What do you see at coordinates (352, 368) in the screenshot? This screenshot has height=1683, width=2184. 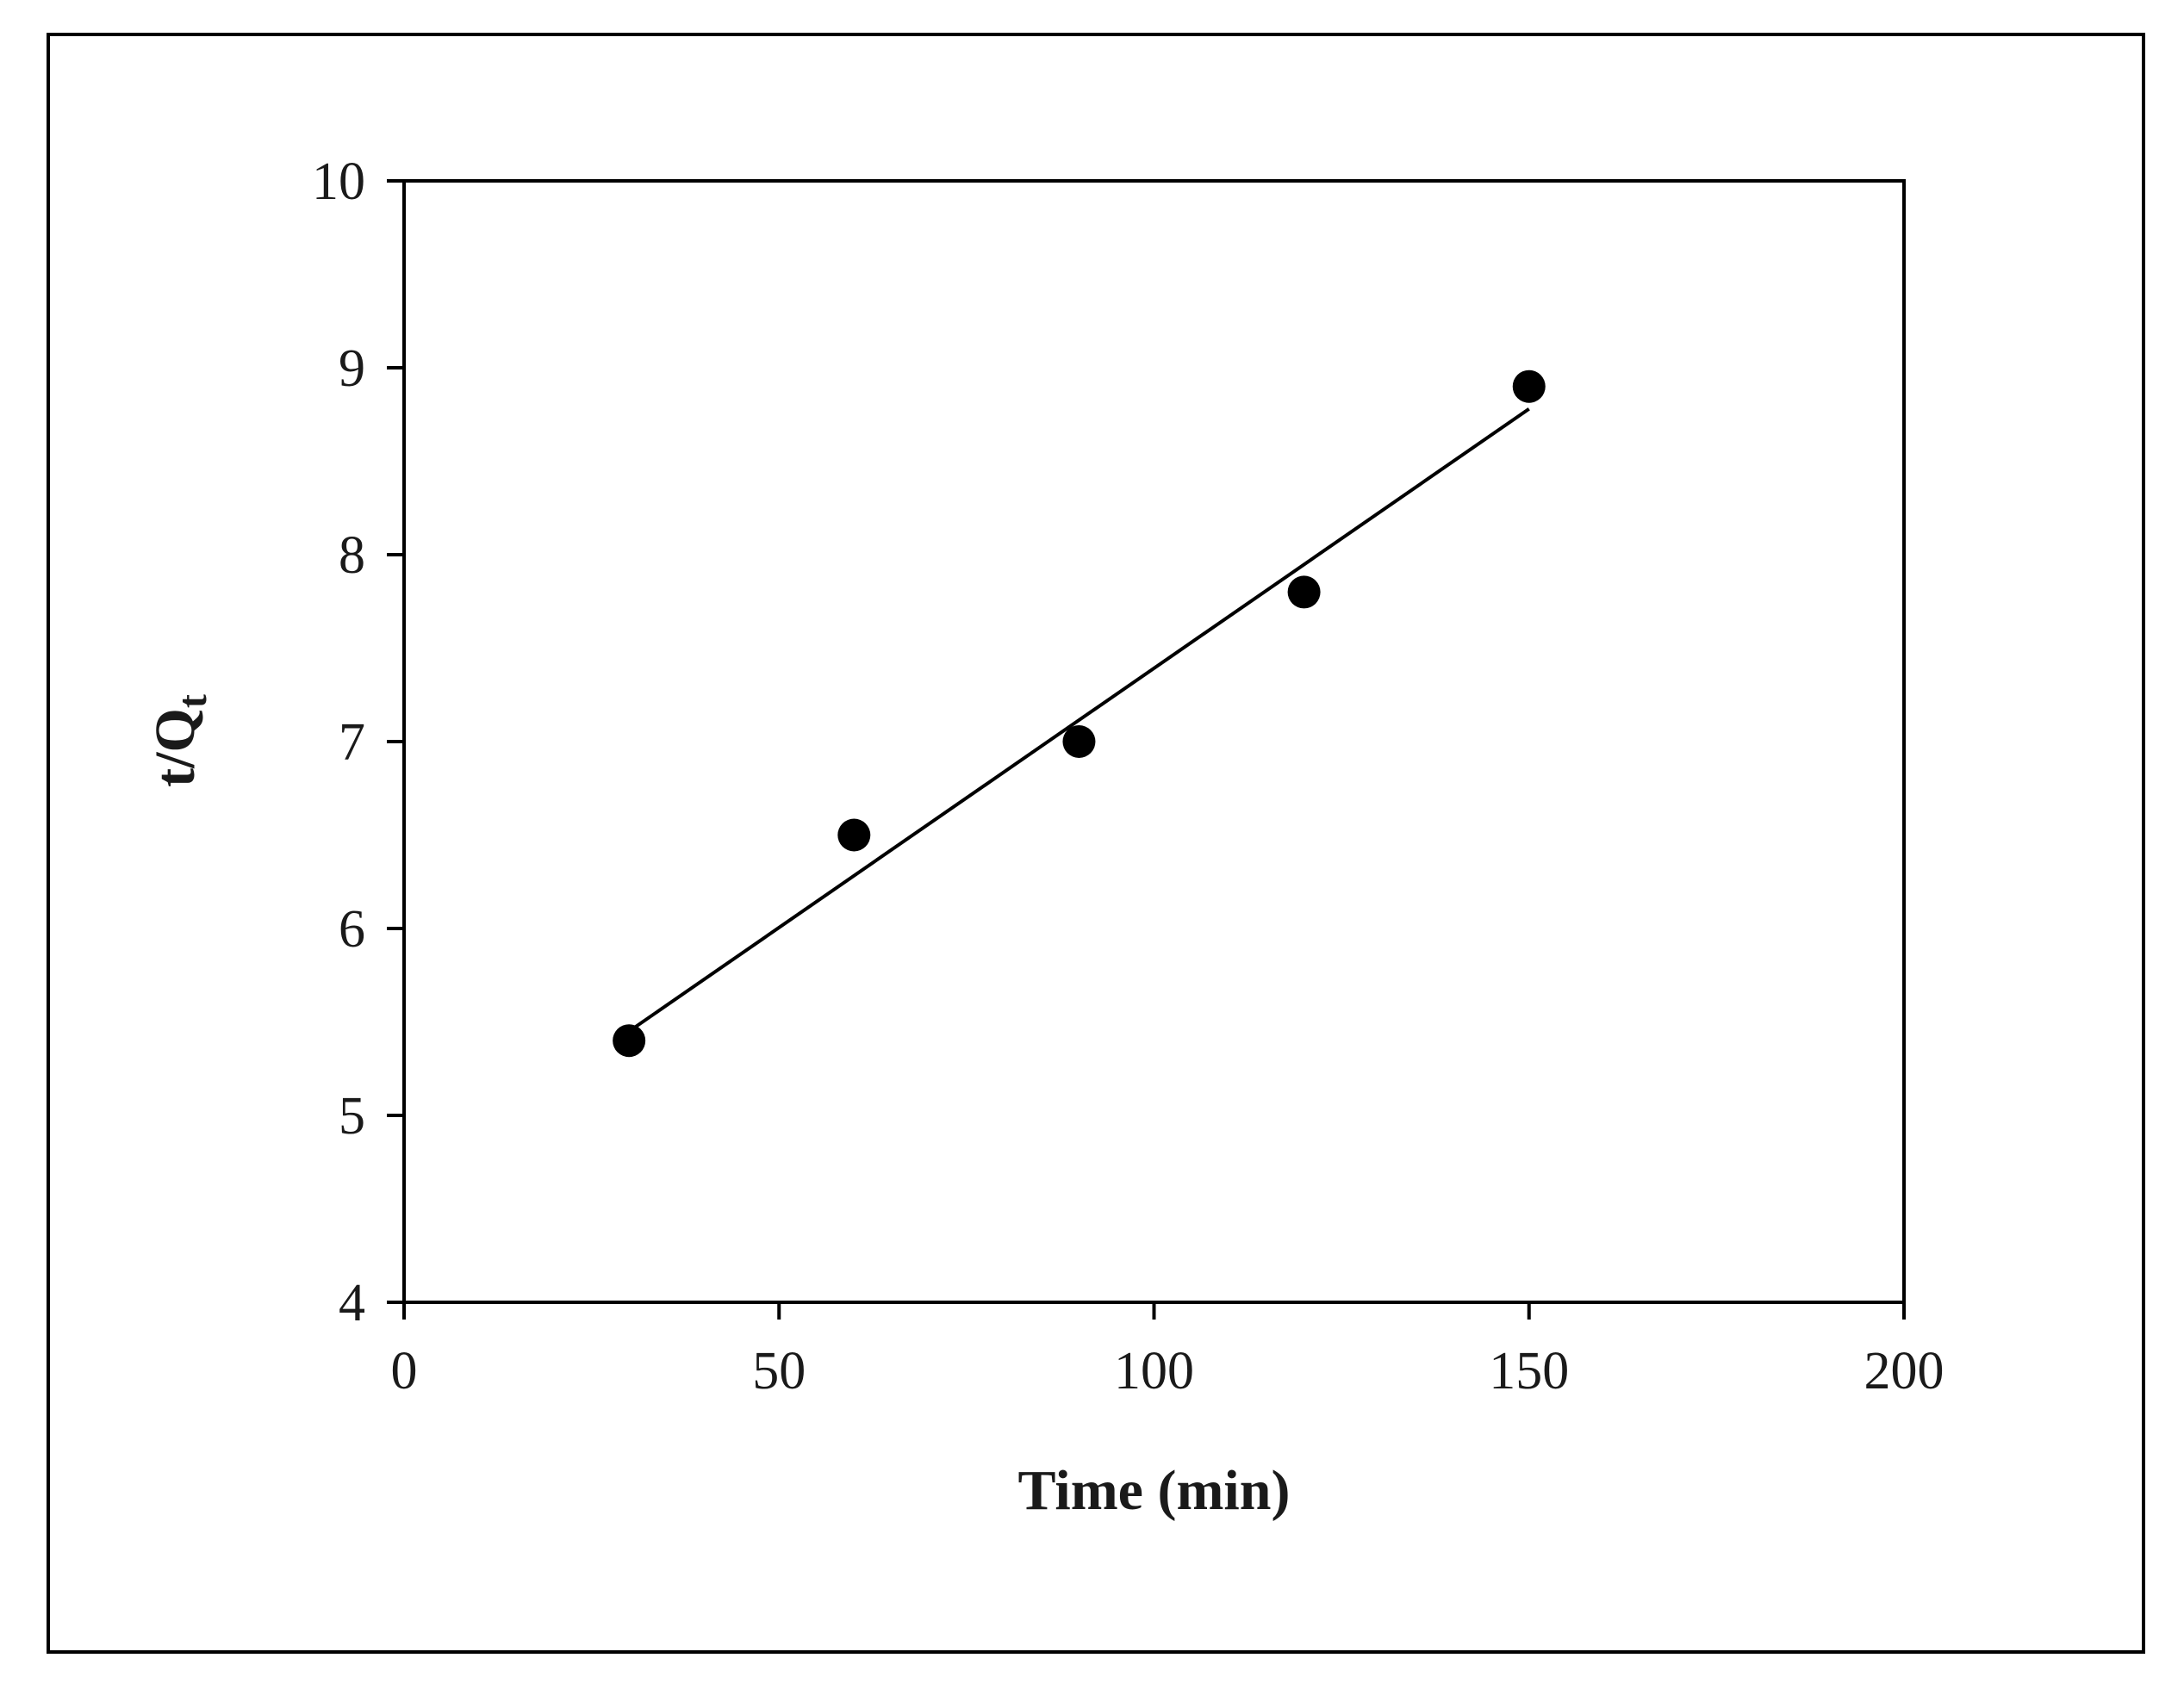 I see `y-tick-label: 9` at bounding box center [352, 368].